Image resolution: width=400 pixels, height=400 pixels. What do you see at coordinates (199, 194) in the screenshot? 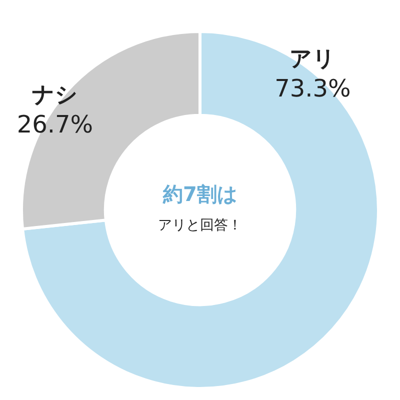
I see `text: 約7割は` at bounding box center [199, 194].